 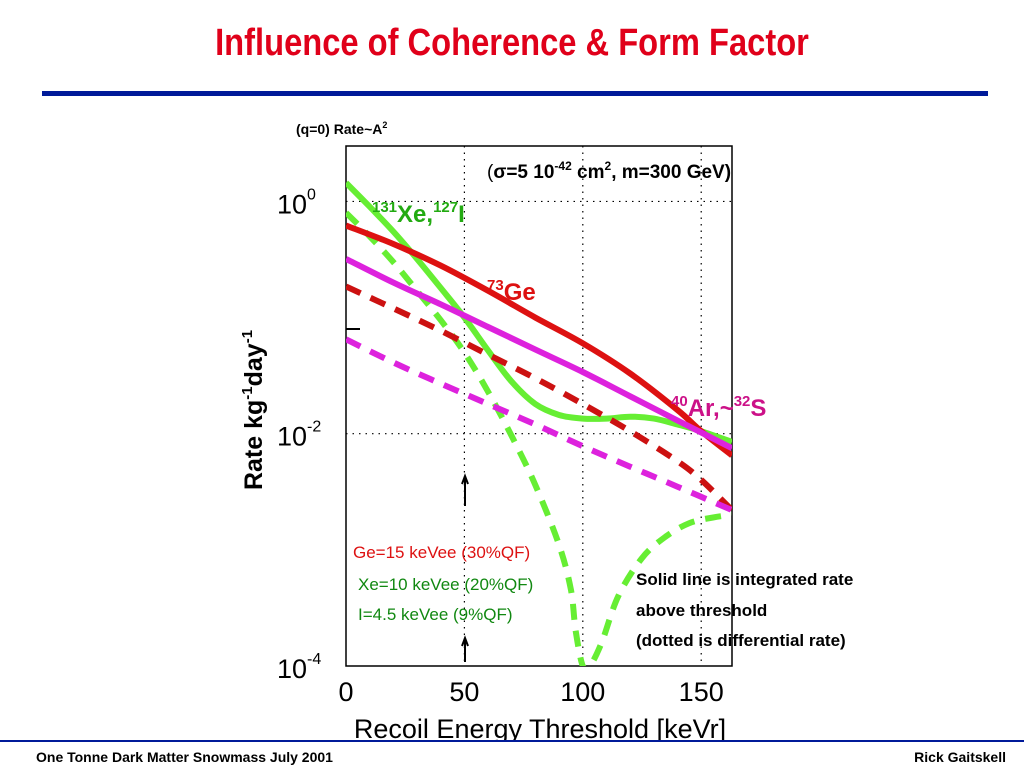 What do you see at coordinates (345, 692) in the screenshot?
I see `x-tick-label: 0` at bounding box center [345, 692].